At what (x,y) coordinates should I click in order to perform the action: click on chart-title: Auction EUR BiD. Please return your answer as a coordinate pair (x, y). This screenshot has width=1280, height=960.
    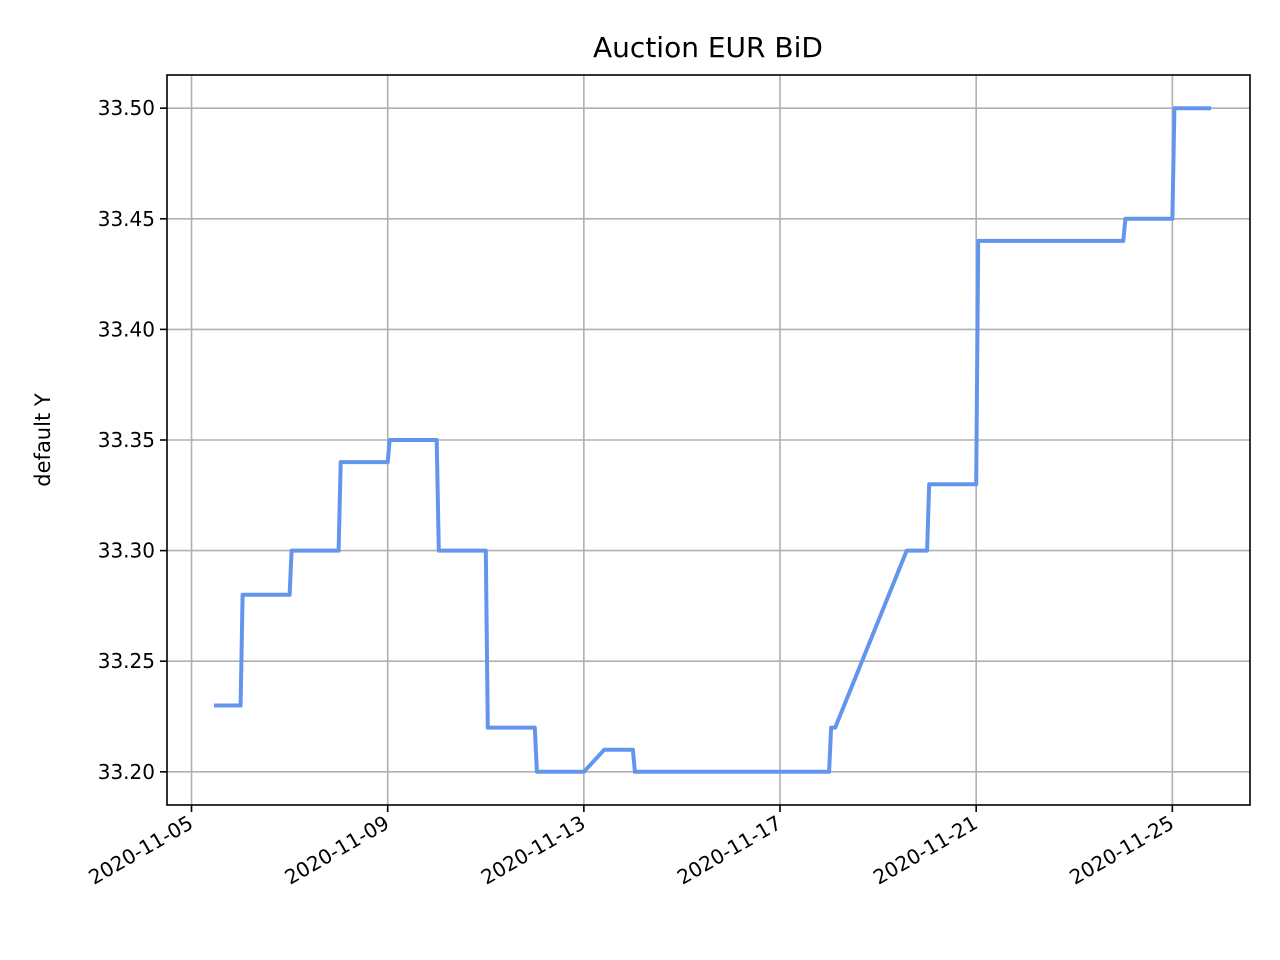
    Looking at the image, I should click on (708, 47).